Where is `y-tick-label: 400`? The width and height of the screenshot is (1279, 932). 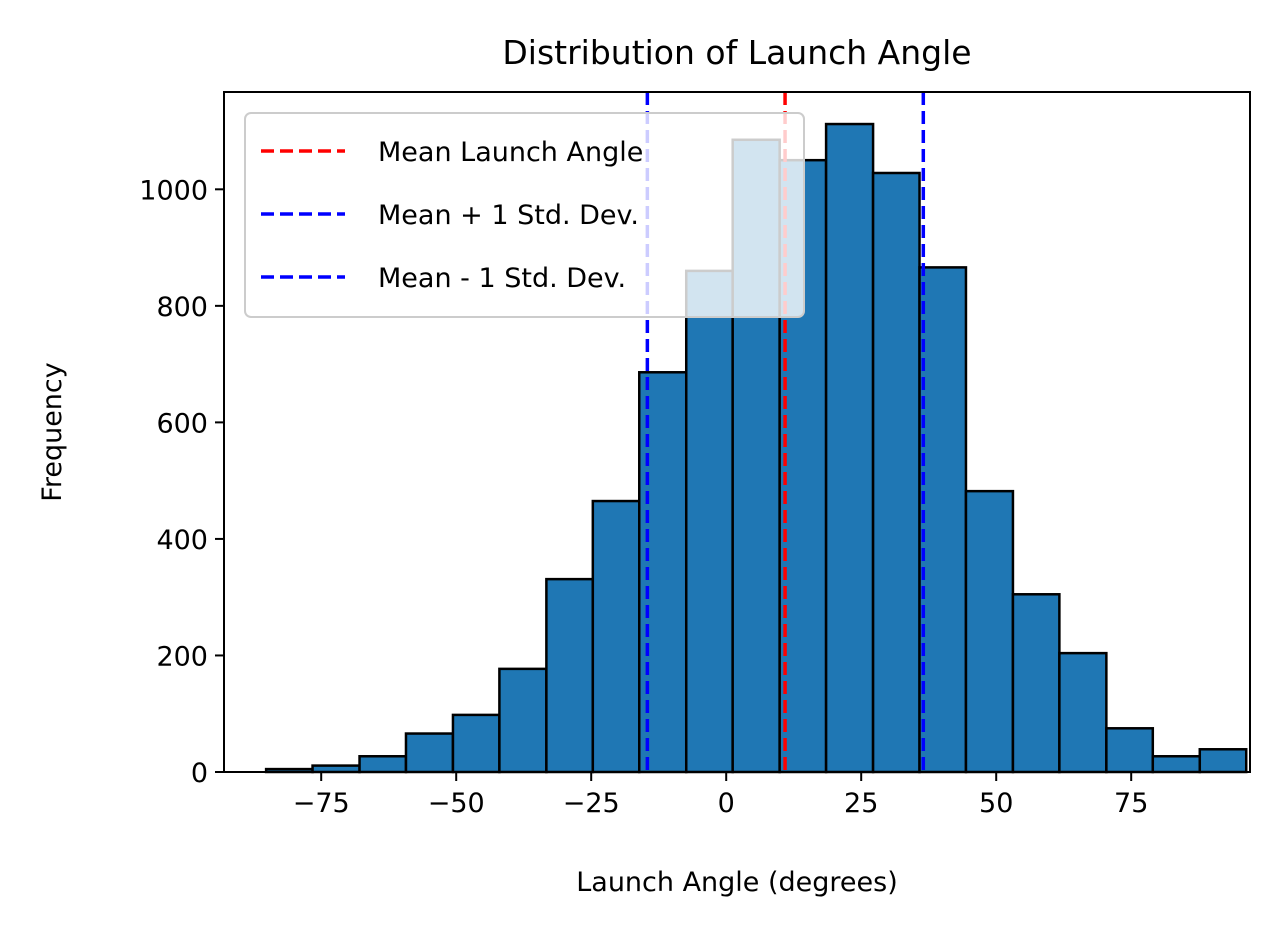
y-tick-label: 400 is located at coordinates (182, 540).